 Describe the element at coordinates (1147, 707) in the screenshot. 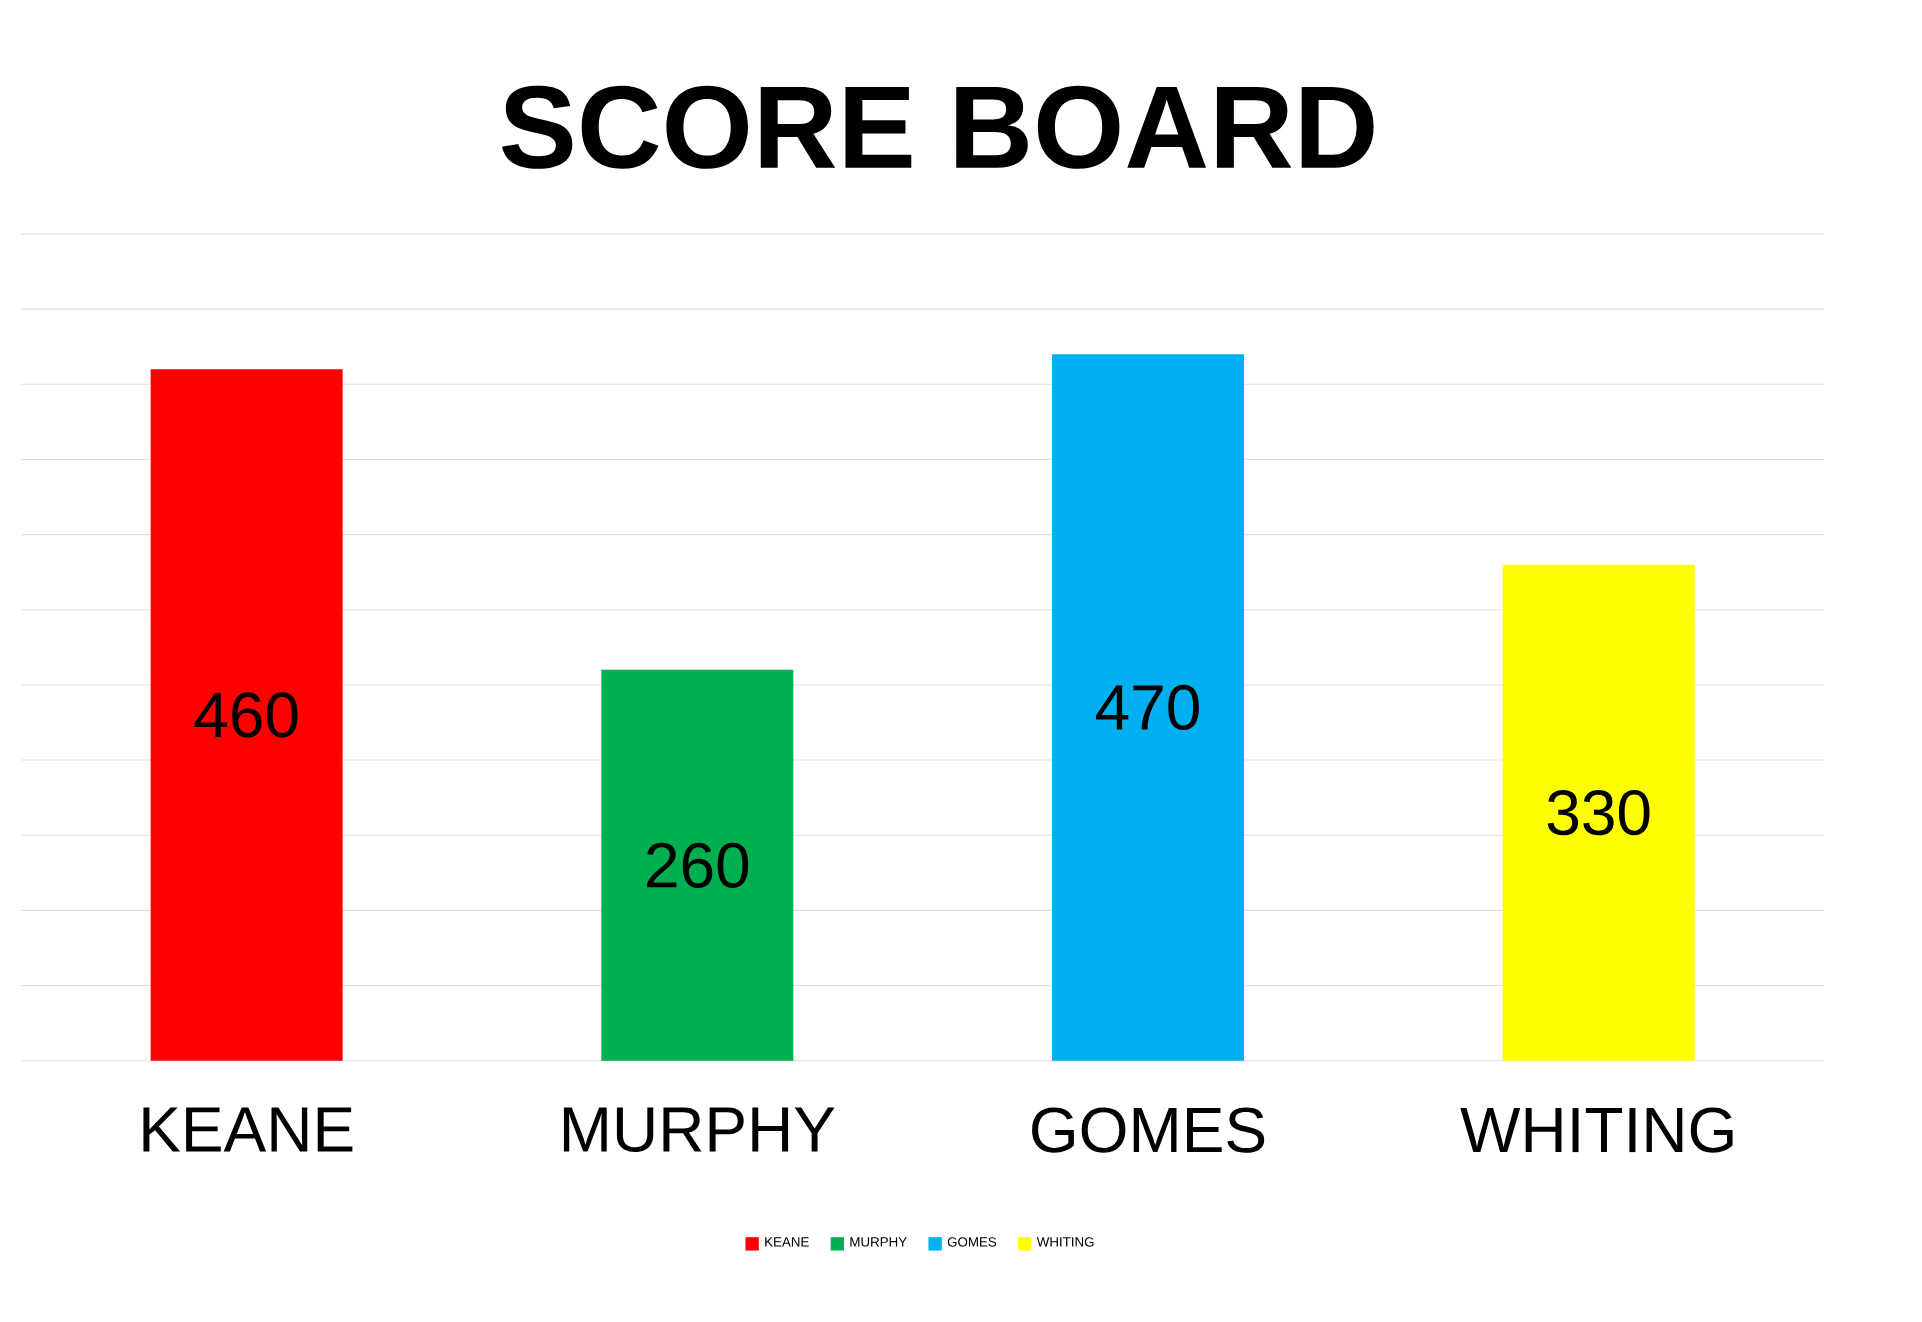

I see `data-label: 470` at that location.